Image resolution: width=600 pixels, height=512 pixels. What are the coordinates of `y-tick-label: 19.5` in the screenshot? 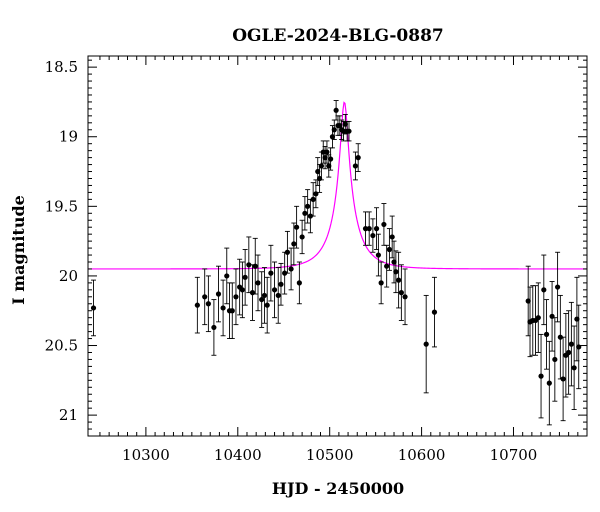 It's located at (61, 206).